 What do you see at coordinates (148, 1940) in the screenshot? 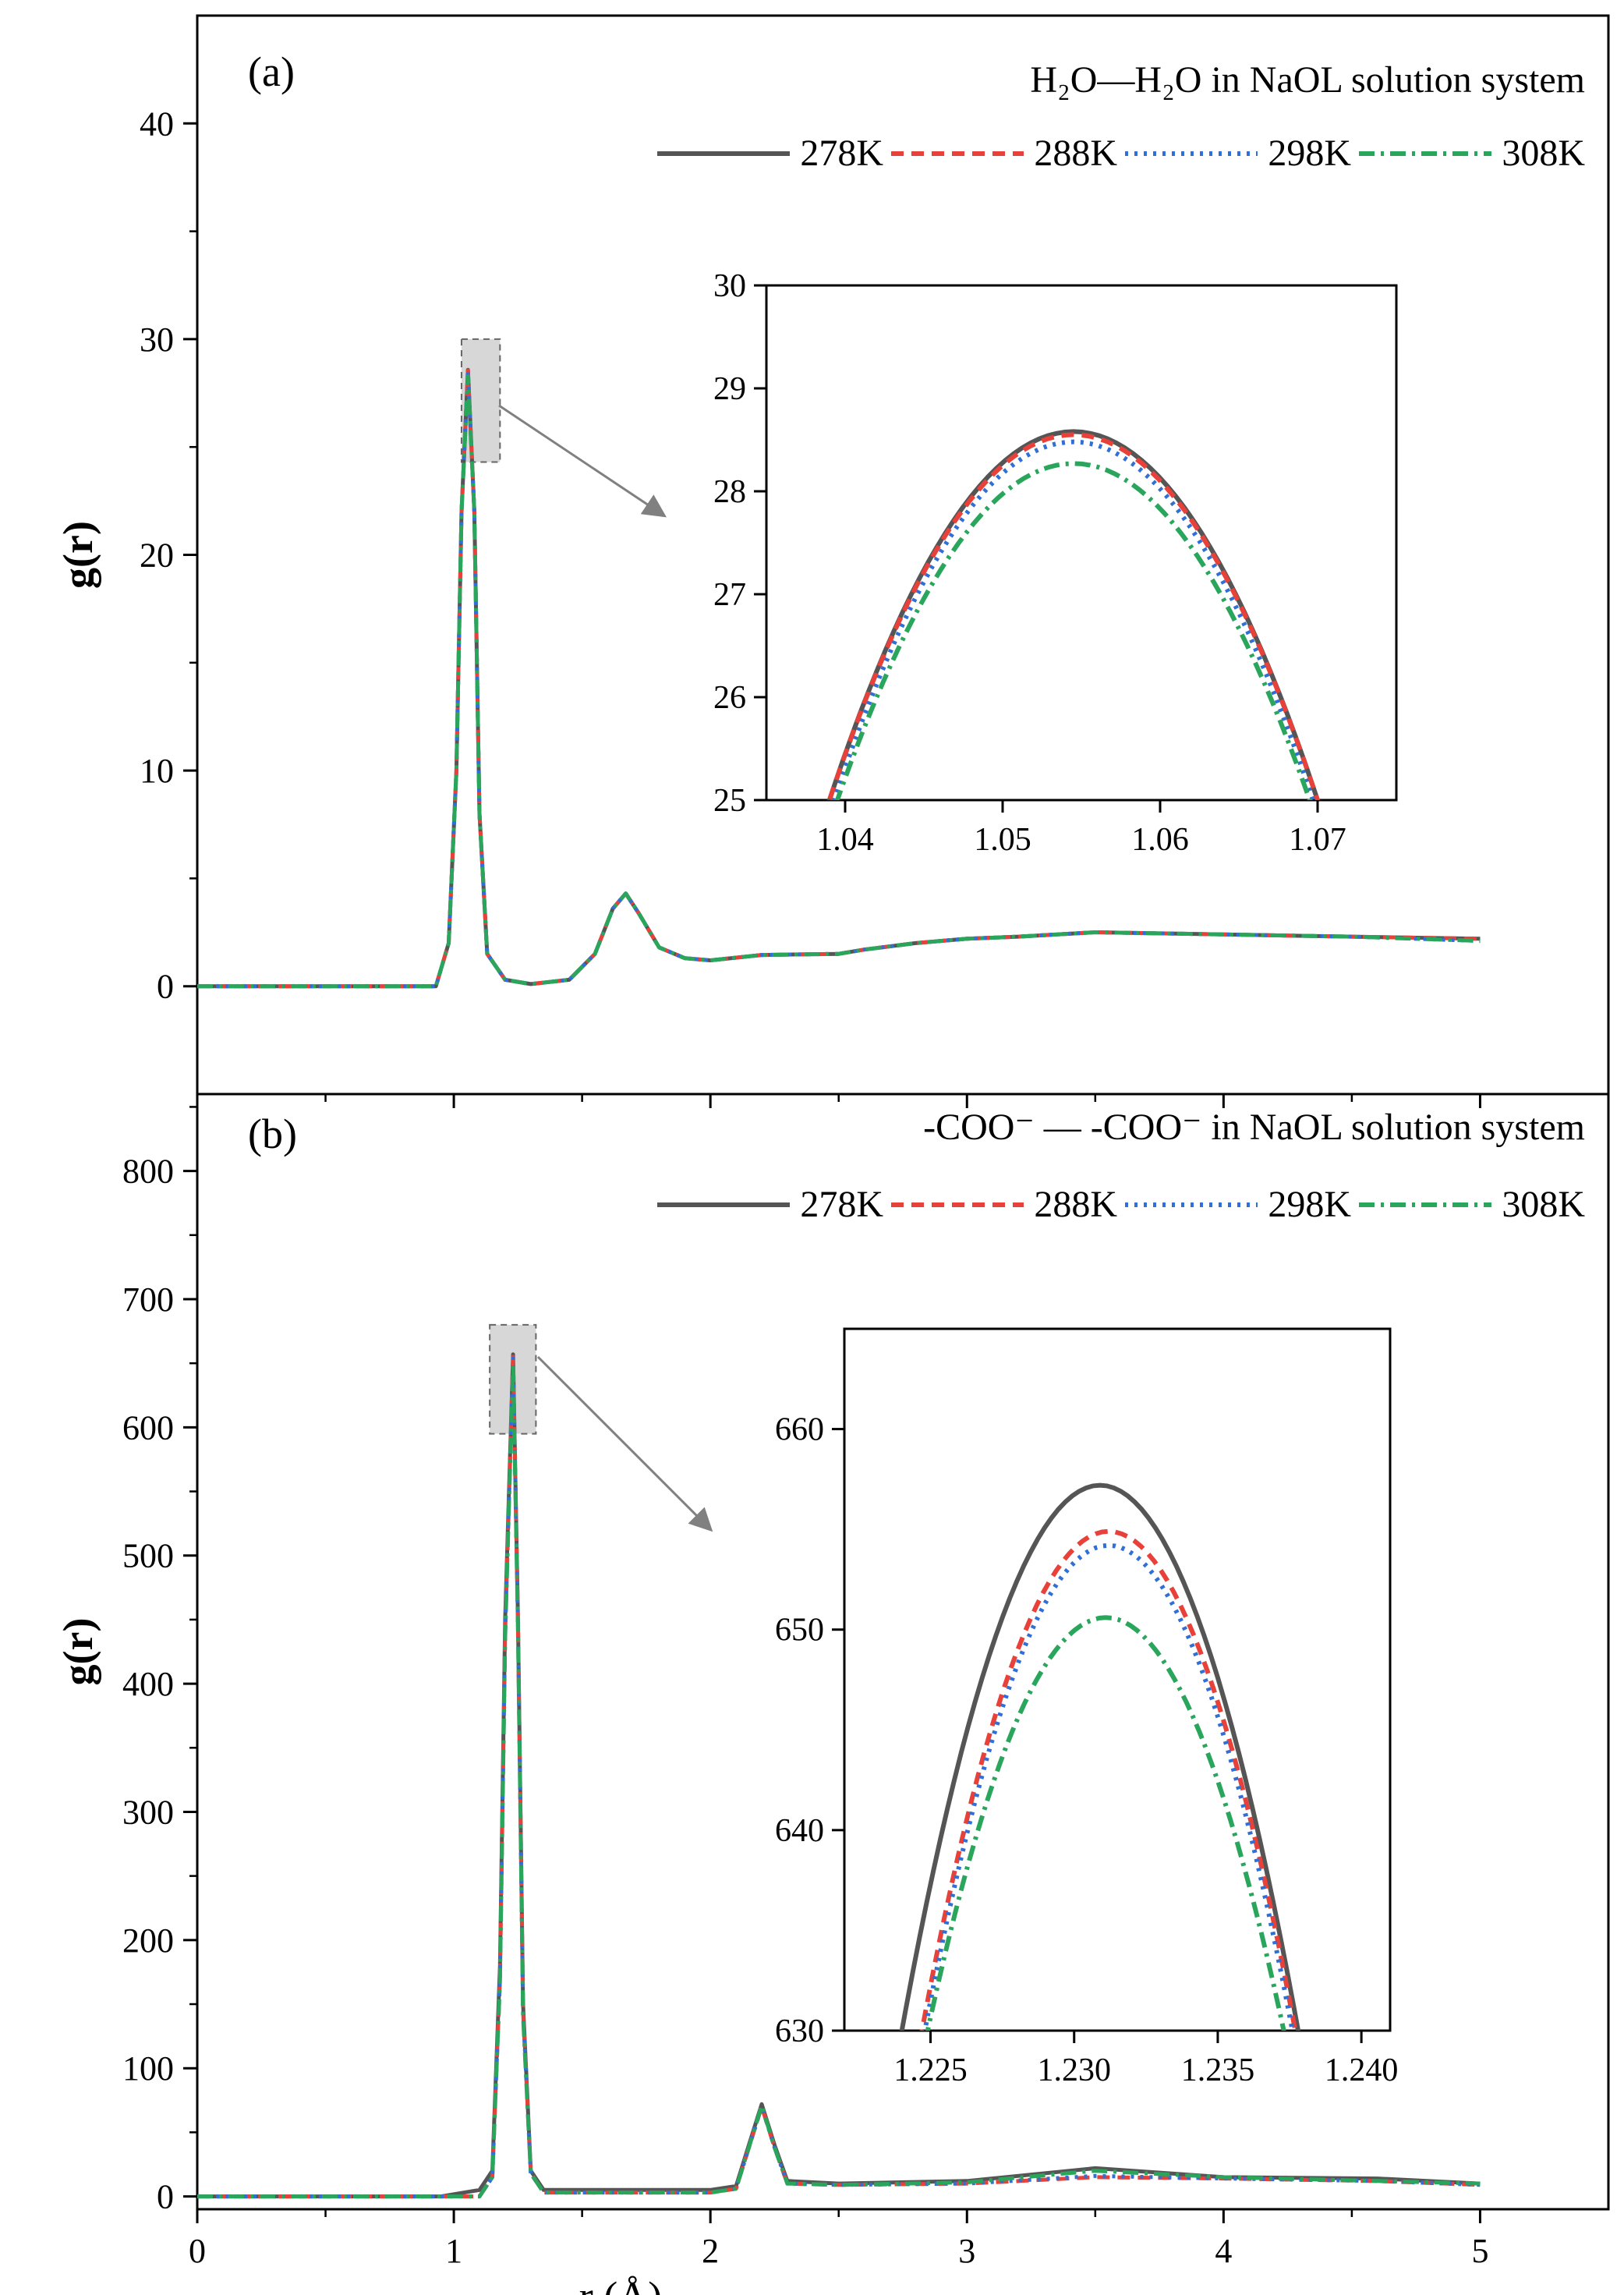
I see `y-tick-label: 200` at bounding box center [148, 1940].